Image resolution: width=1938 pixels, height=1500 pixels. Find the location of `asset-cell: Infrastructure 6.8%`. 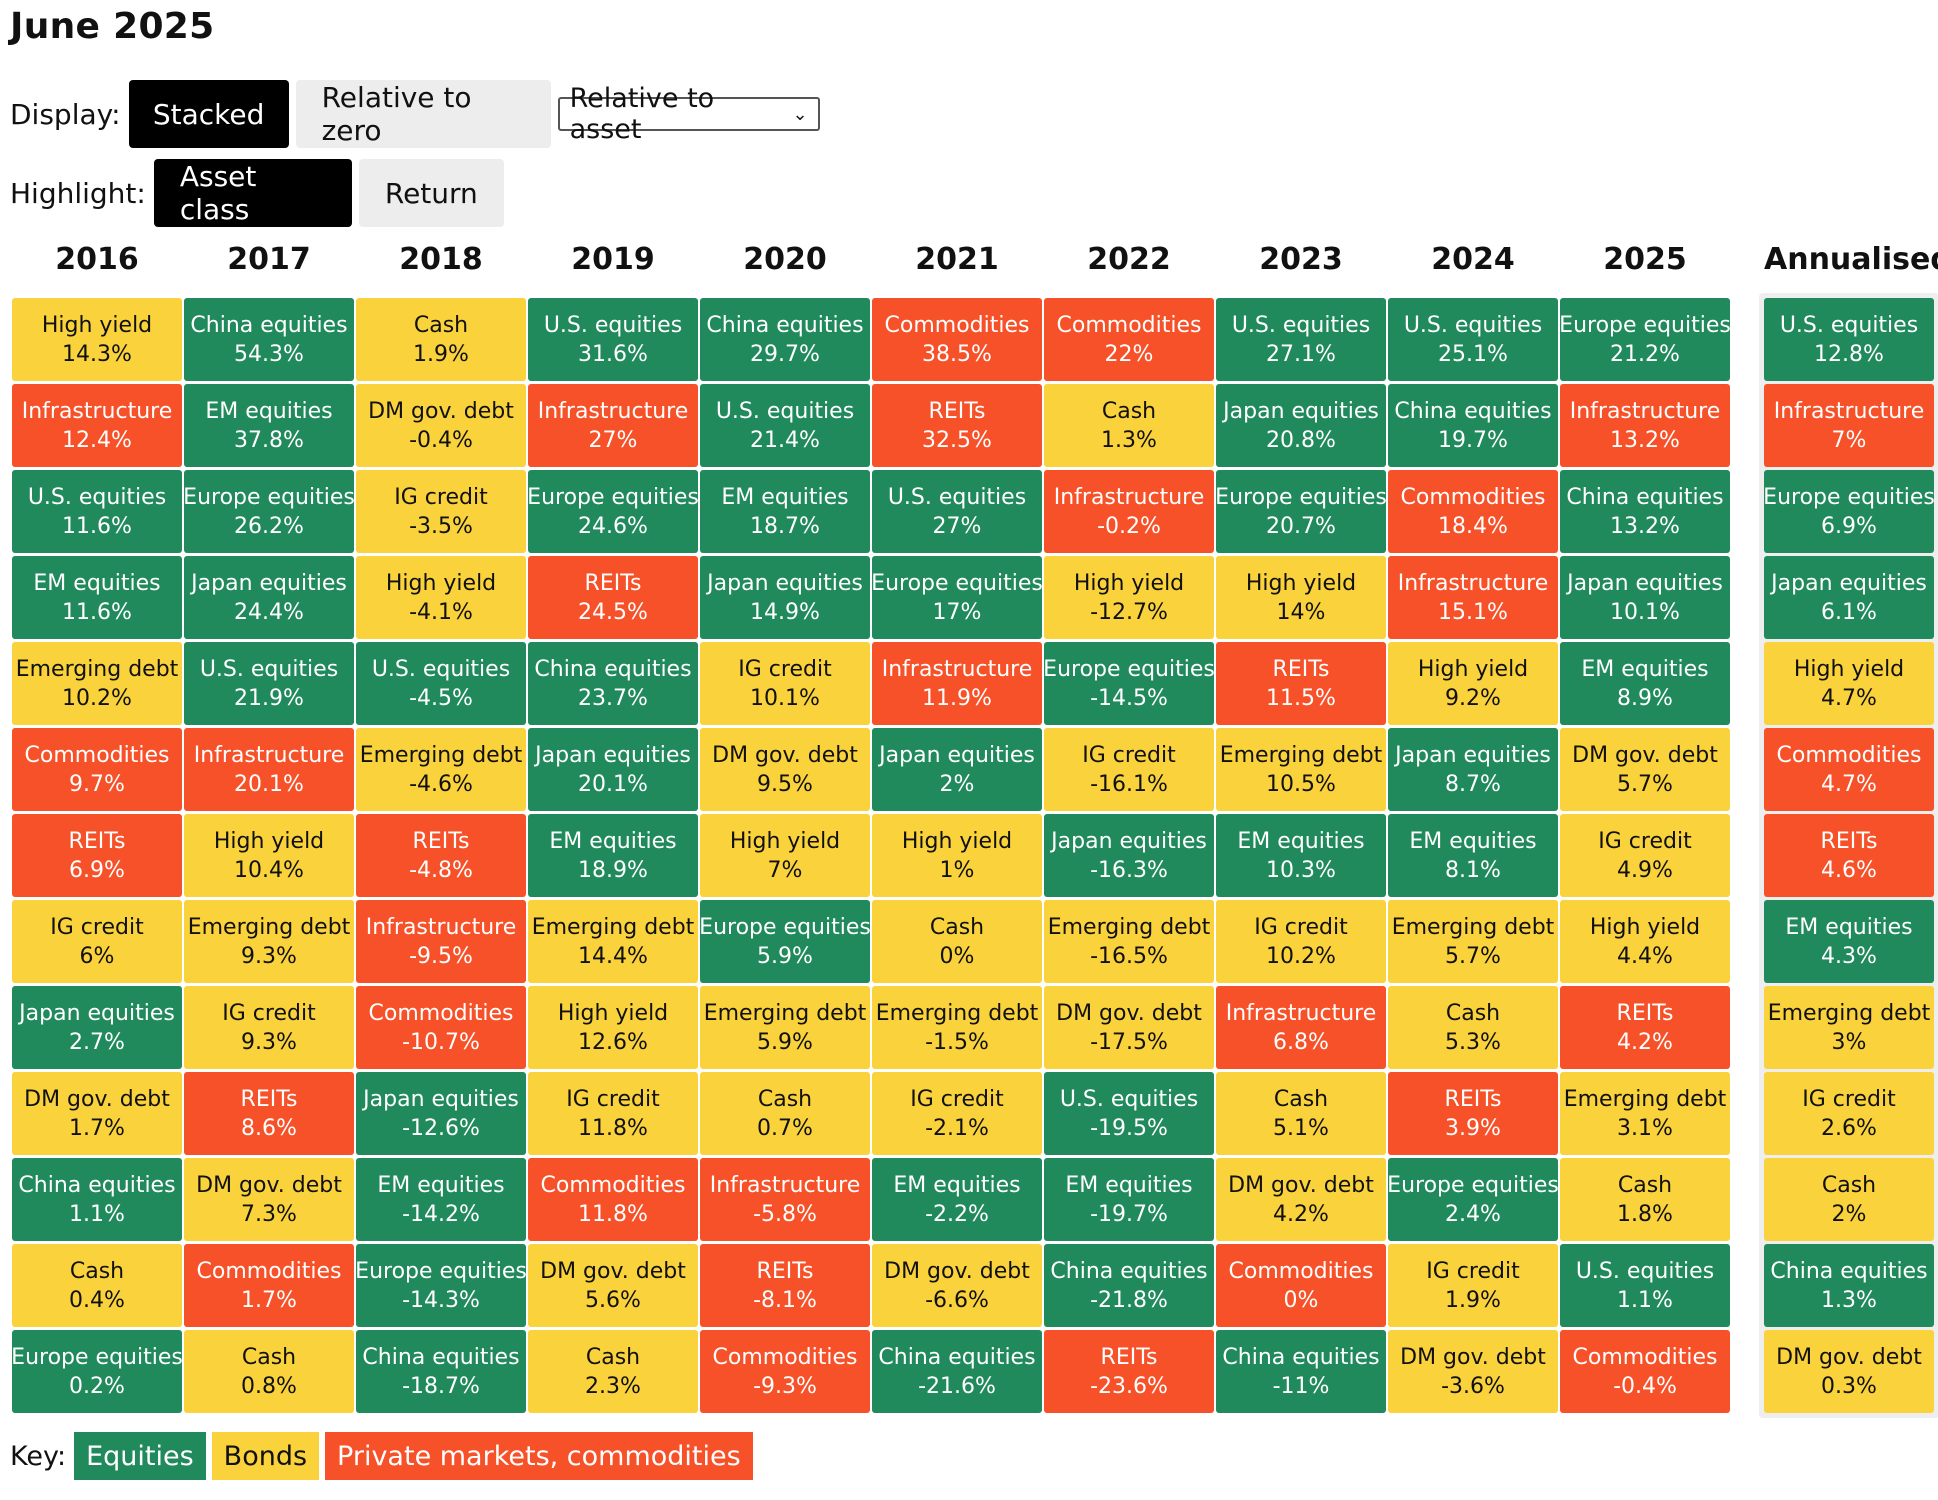

asset-cell: Infrastructure 6.8% is located at coordinates (1301, 1027).